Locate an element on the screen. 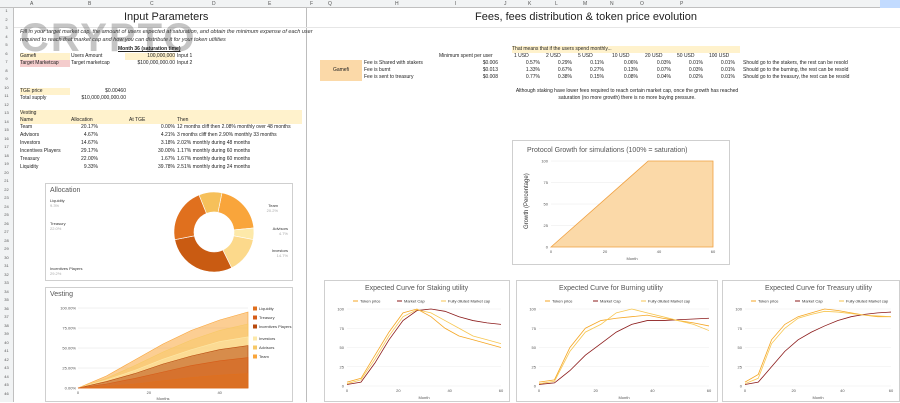  column-header-C: C is located at coordinates (152, 4).